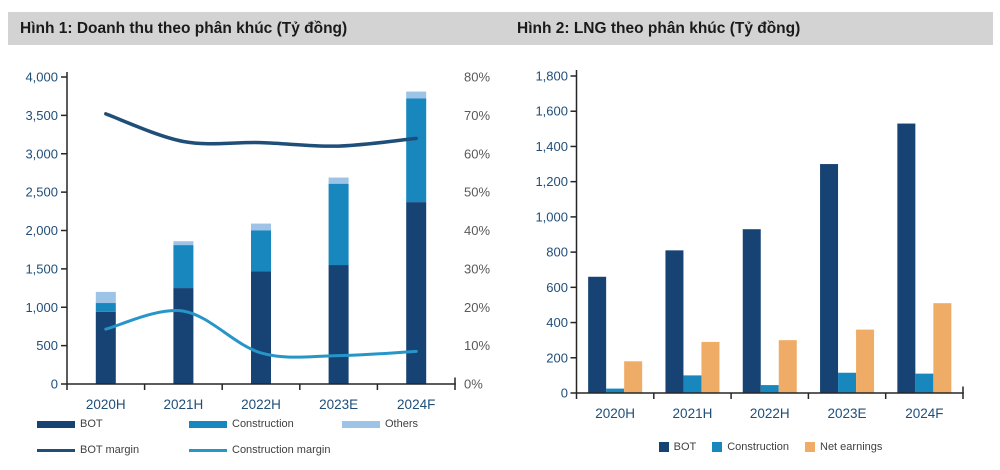 This screenshot has height=470, width=1000. I want to click on figure2-title: Hình 2: LNG theo phân khúc (Tỷ đồng), so click(659, 28).